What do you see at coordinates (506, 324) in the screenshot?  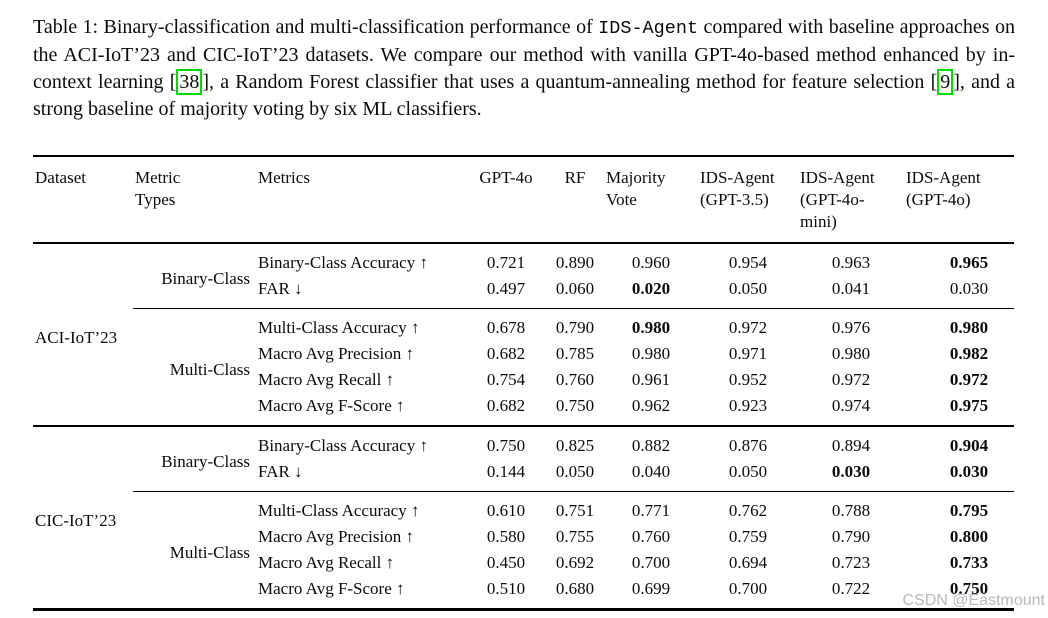 I see `value-cell: 0.678` at bounding box center [506, 324].